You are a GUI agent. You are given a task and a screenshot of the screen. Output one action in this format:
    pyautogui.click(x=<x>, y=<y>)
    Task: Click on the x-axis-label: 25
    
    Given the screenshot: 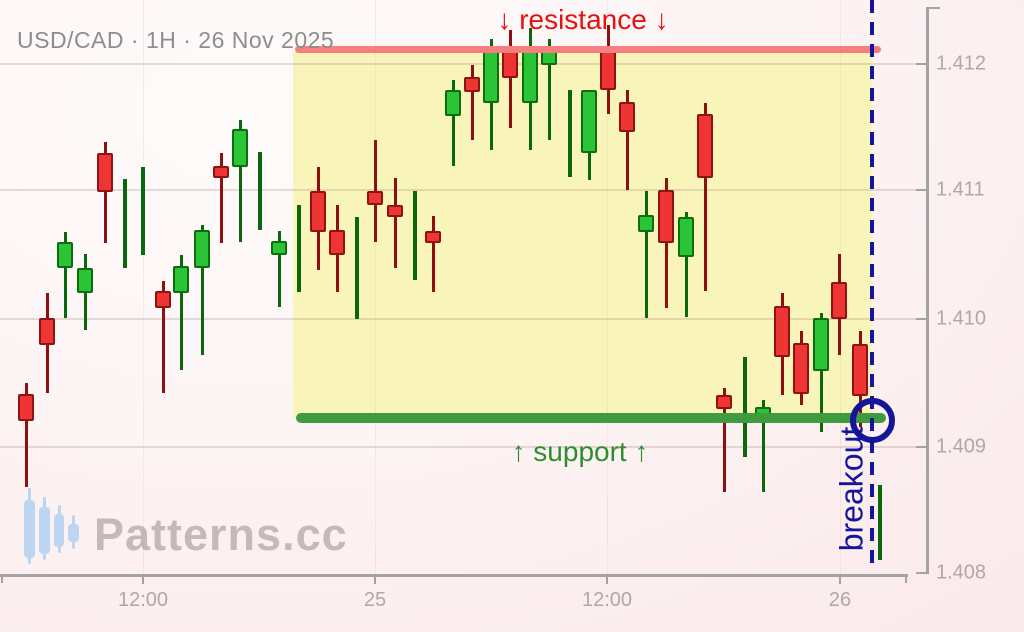 What is the action you would take?
    pyautogui.click(x=375, y=600)
    